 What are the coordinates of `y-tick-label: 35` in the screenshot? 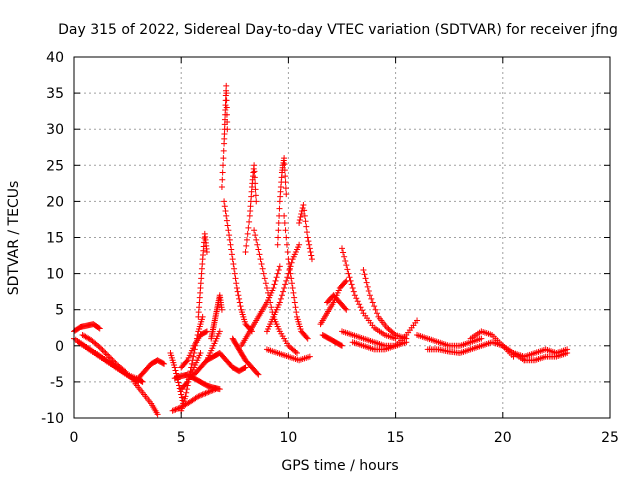 It's located at (55, 94).